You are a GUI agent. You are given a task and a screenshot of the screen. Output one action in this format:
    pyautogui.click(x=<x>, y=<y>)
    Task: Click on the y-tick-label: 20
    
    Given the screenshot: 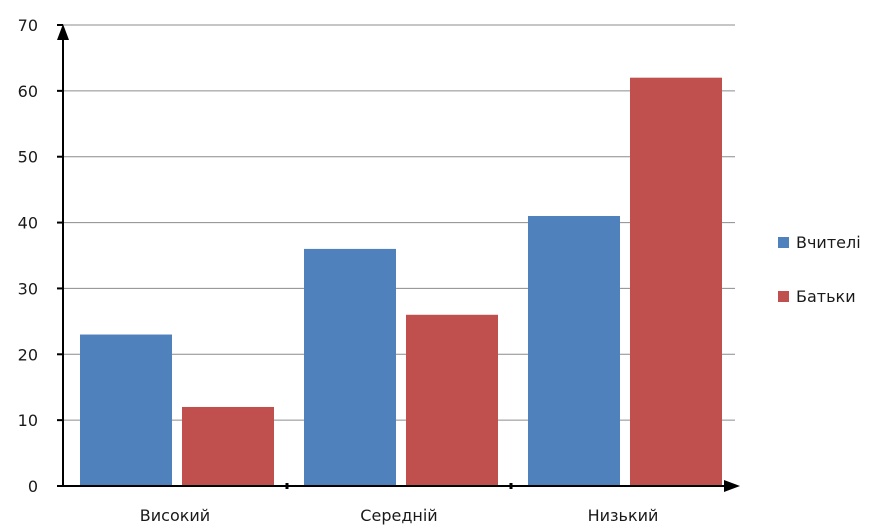 What is the action you would take?
    pyautogui.click(x=28, y=354)
    